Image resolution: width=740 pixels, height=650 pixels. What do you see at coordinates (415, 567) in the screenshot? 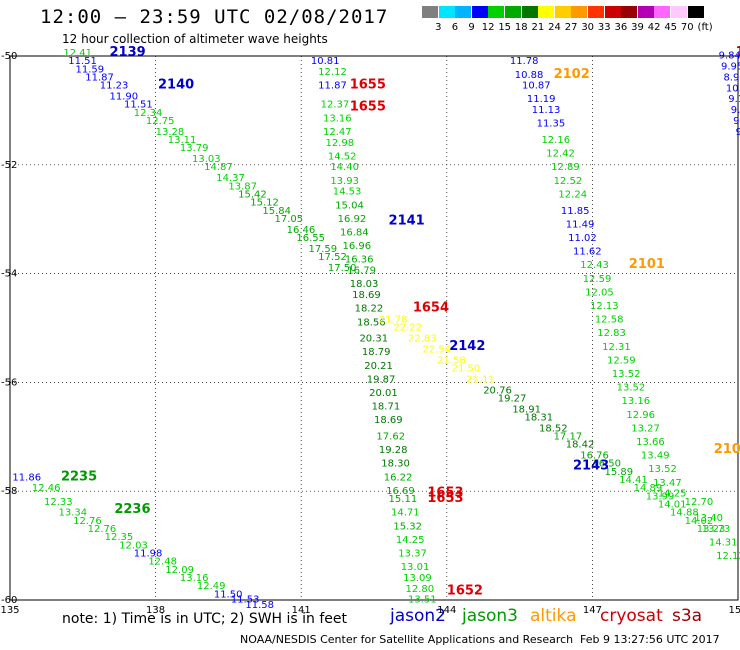
I see `wave-height-value: 13.01` at bounding box center [415, 567].